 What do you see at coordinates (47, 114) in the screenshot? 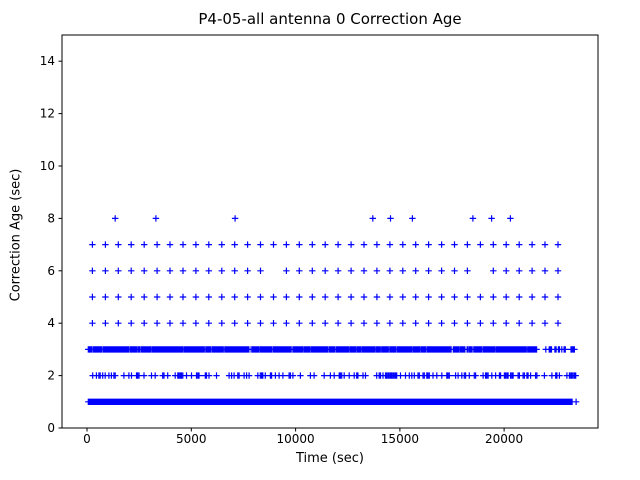
I see `y-tick-label: 12` at bounding box center [47, 114].